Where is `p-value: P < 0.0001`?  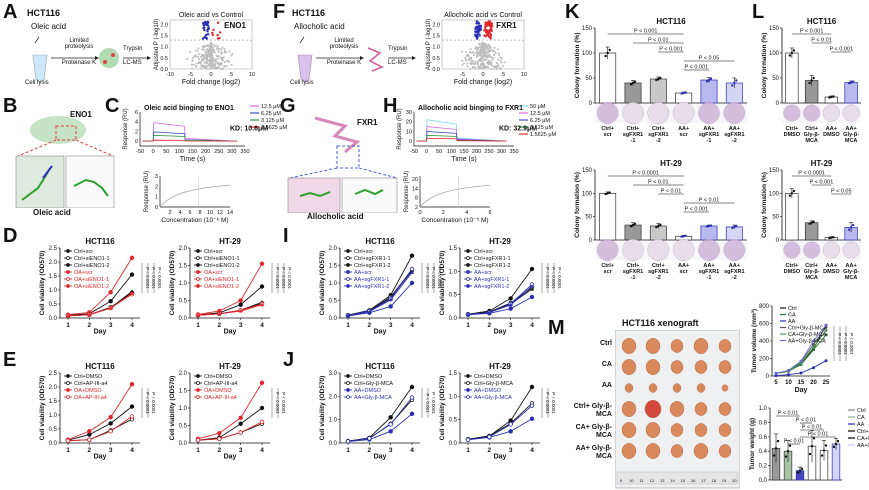 p-value: P < 0.0001 is located at coordinates (153, 403).